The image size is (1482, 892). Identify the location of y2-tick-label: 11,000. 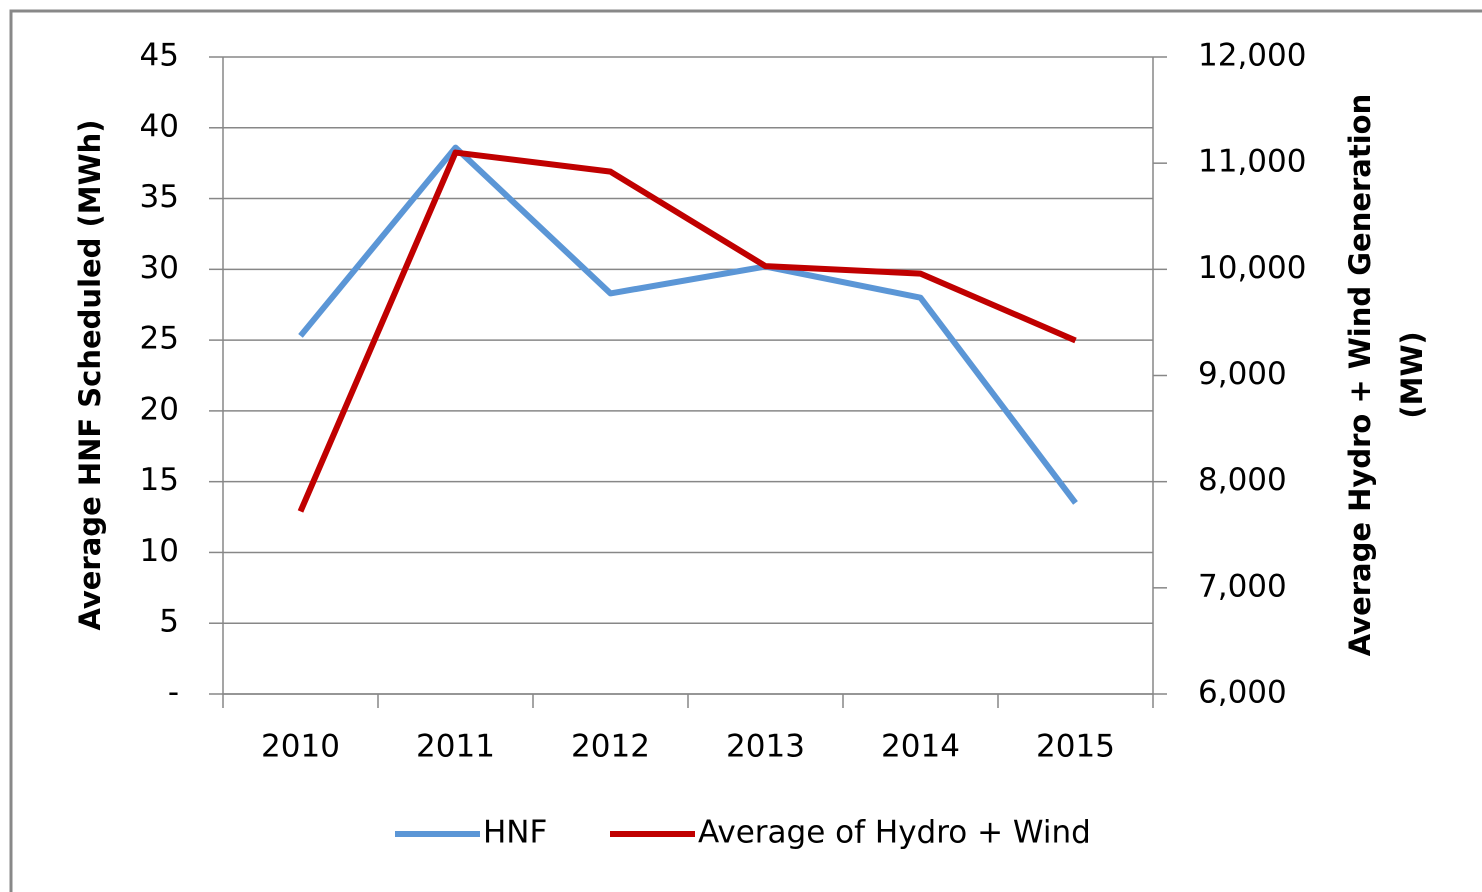
(1252, 162).